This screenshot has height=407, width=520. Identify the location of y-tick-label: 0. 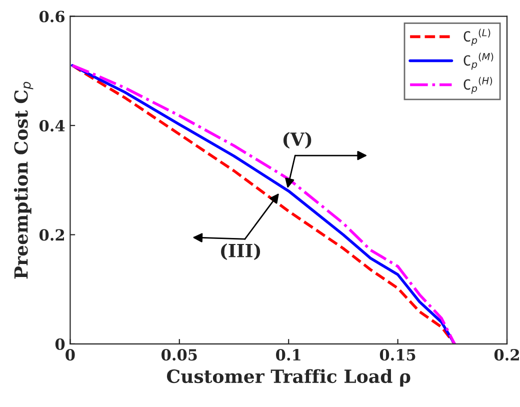
(60, 344).